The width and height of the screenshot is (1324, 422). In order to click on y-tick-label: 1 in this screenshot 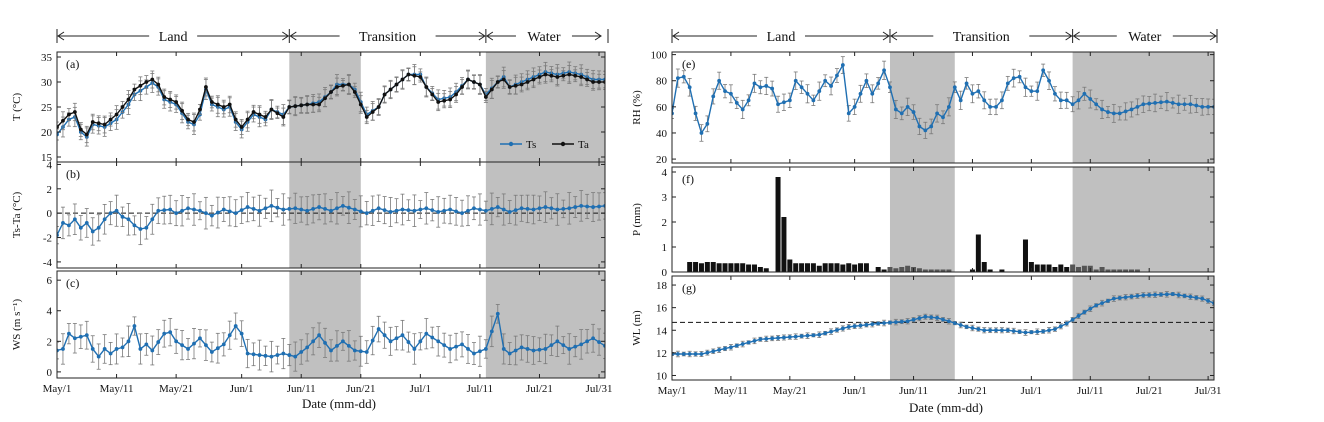, I will do `click(665, 248)`.